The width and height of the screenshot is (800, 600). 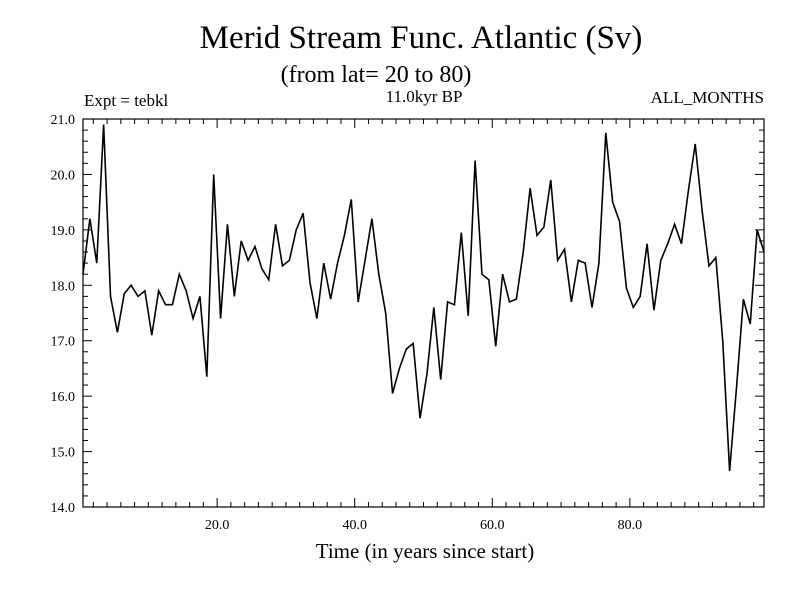 What do you see at coordinates (63, 397) in the screenshot?
I see `y-tick-label: 16.0` at bounding box center [63, 397].